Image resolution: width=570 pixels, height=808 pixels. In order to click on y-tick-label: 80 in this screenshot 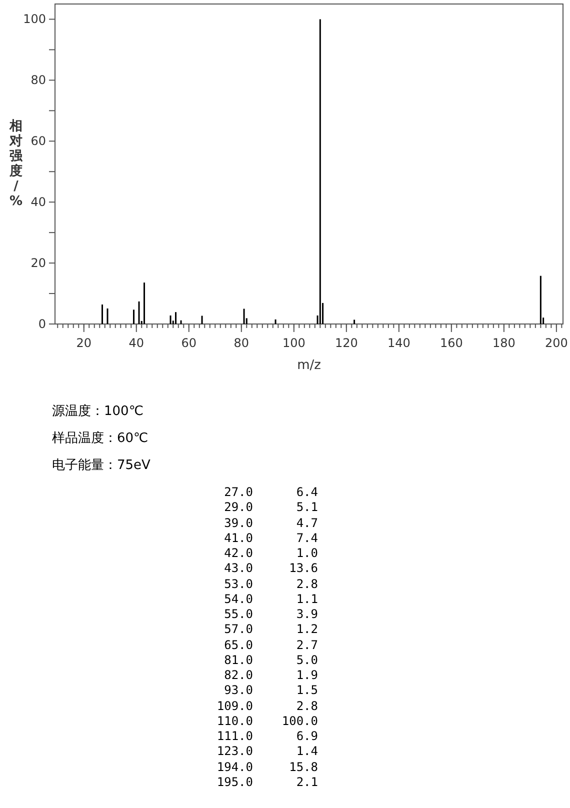, I will do `click(38, 80)`.